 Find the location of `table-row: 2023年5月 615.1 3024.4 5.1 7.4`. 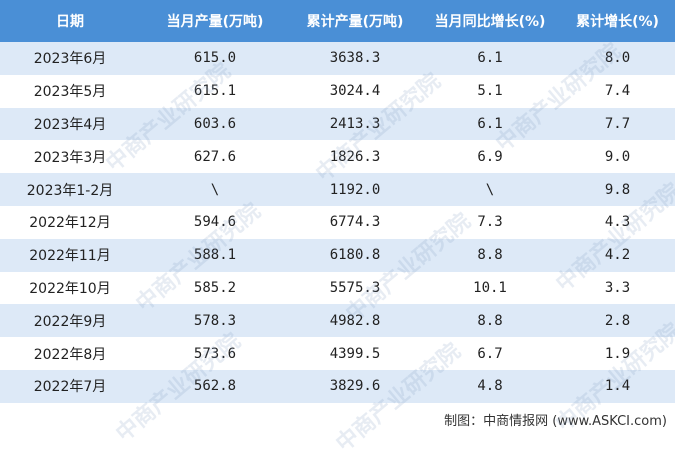

table-row: 2023年5月 615.1 3024.4 5.1 7.4 is located at coordinates (337, 91).